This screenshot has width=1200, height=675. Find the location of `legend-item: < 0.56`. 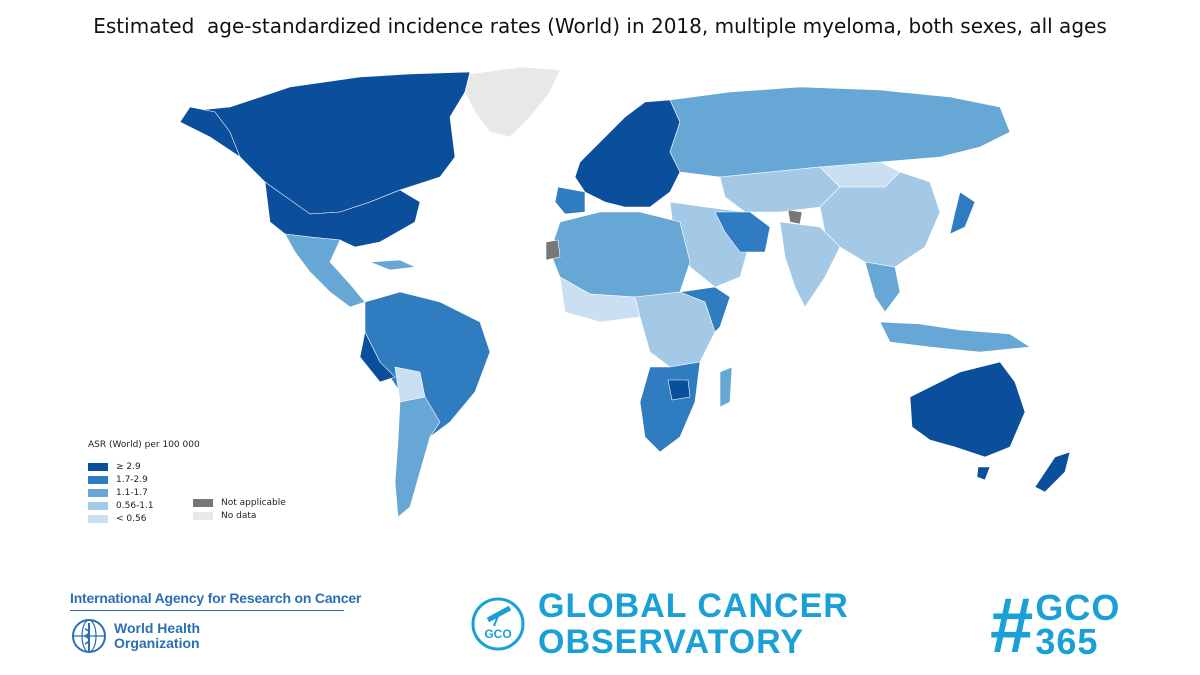

legend-item: < 0.56 is located at coordinates (144, 518).